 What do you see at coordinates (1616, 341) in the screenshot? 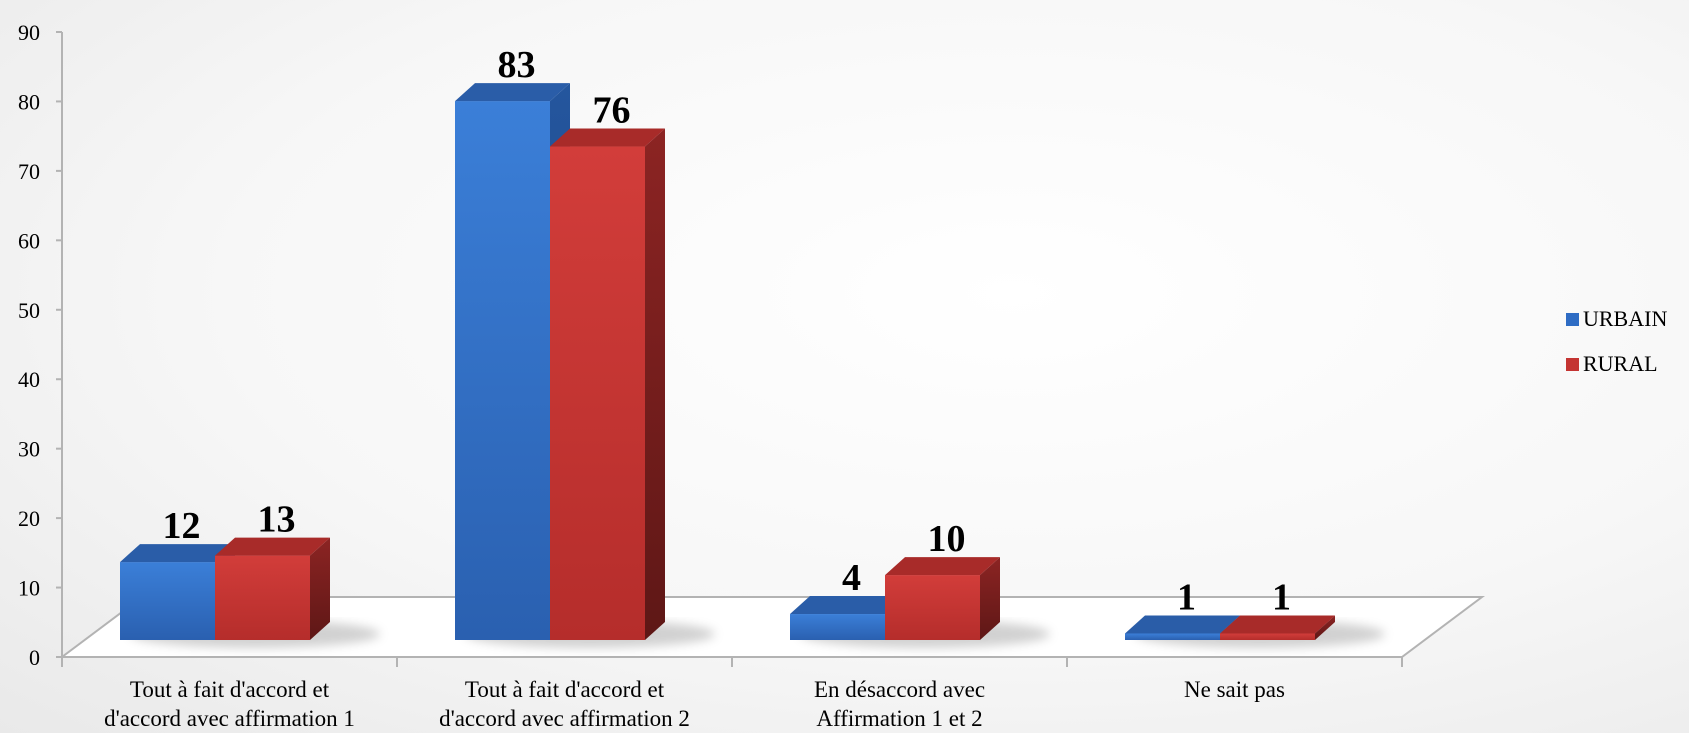
I see `legend: URBAIN RURAL` at bounding box center [1616, 341].